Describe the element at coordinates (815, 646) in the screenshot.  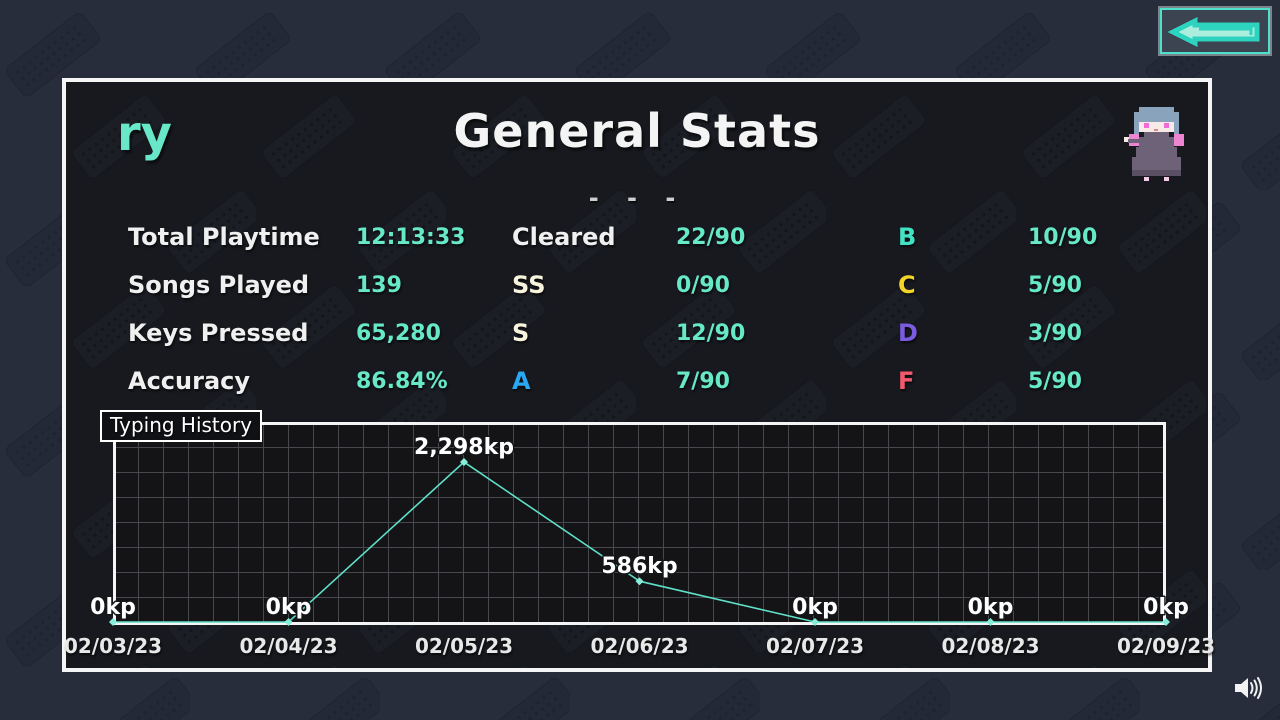
I see `x-tick-label: 02/07/23` at that location.